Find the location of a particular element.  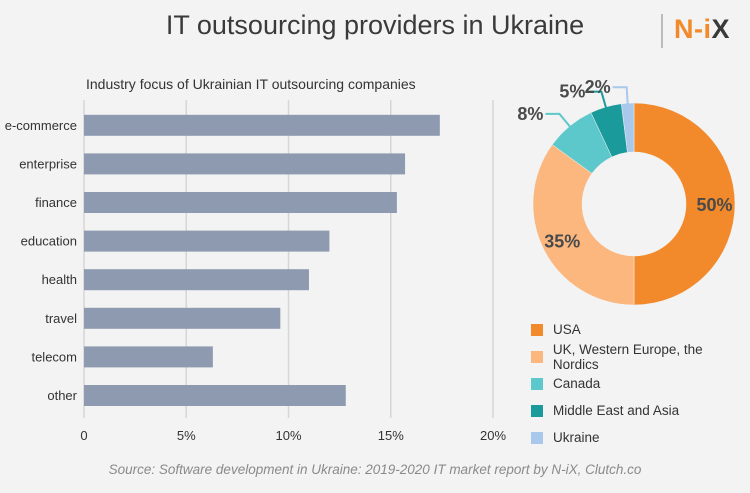

slice-value-label: 8% is located at coordinates (530, 114).